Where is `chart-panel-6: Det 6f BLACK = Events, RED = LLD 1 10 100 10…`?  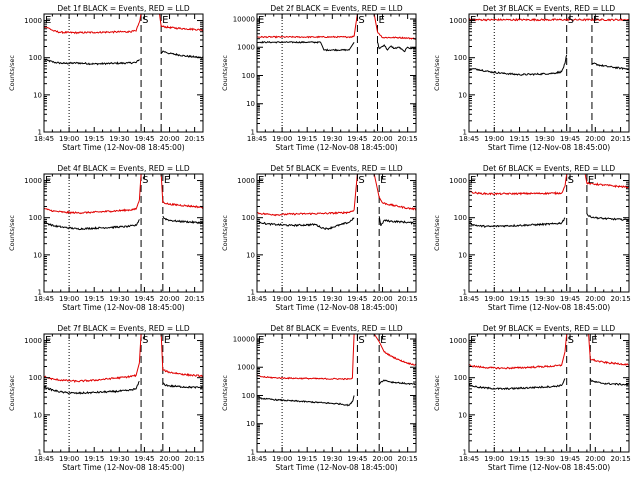
chart-panel-6: Det 6f BLACK = Events, RED = LLD 1 10 100 10… is located at coordinates (532, 238).